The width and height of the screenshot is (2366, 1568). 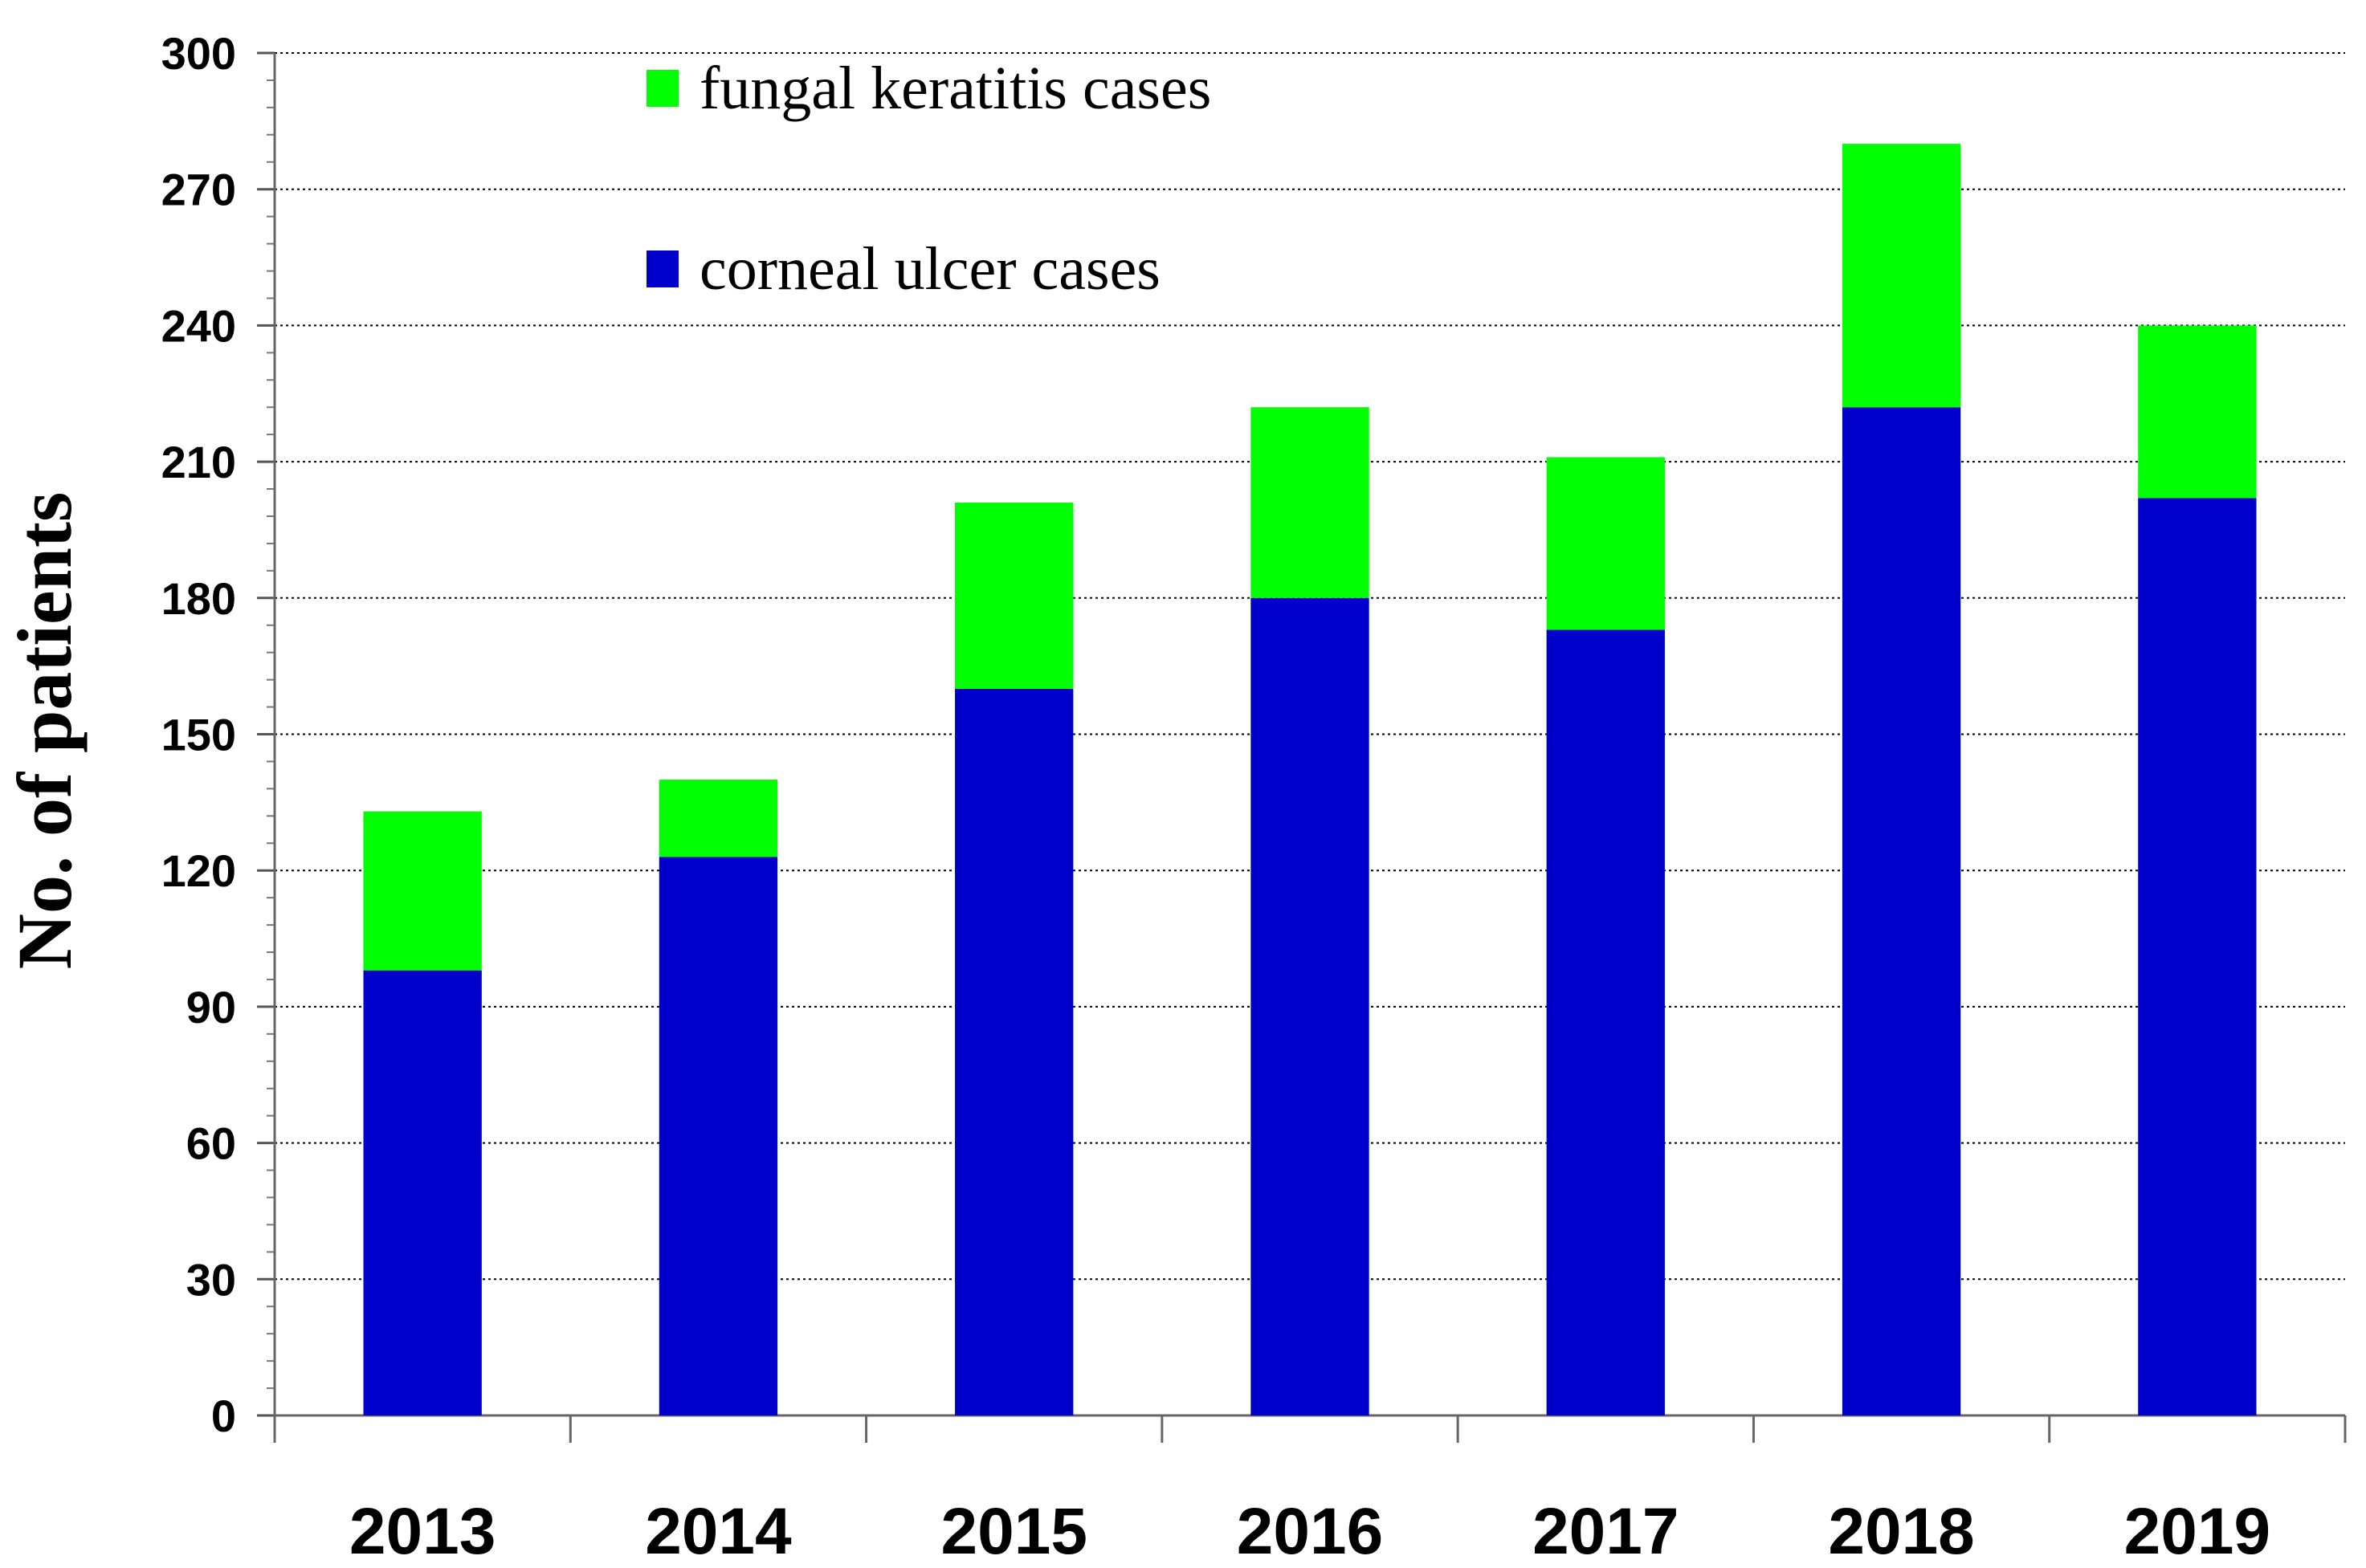 What do you see at coordinates (198, 462) in the screenshot?
I see `y-tick-label: 210` at bounding box center [198, 462].